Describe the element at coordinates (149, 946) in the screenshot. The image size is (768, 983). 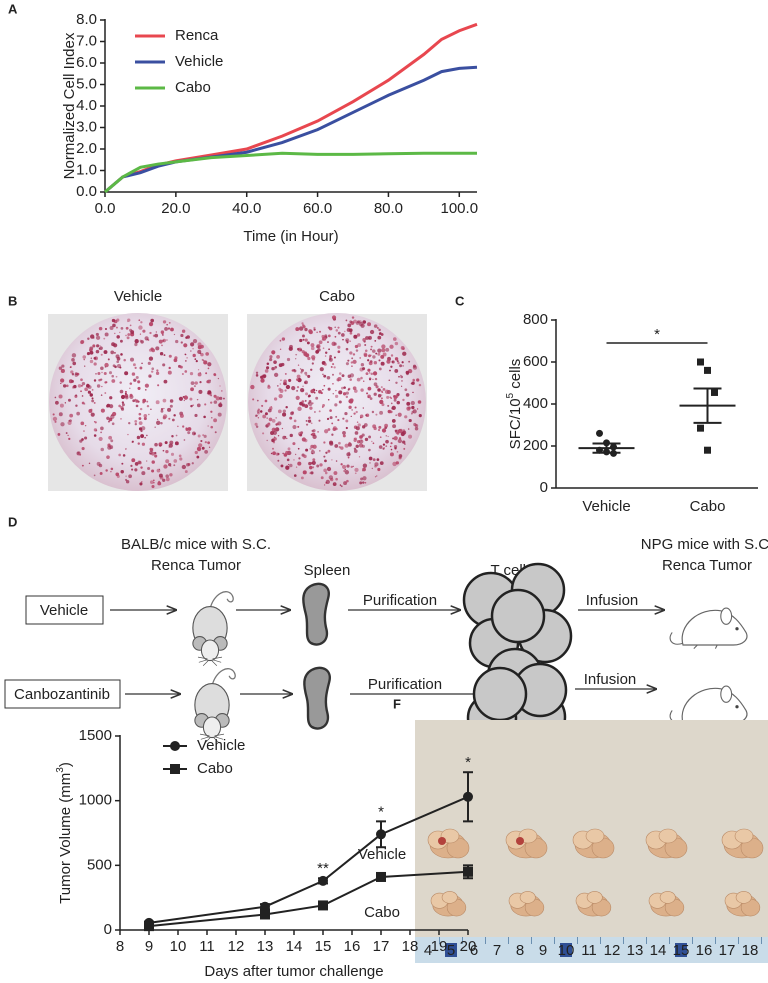
I see `x-tick-label: 9` at that location.